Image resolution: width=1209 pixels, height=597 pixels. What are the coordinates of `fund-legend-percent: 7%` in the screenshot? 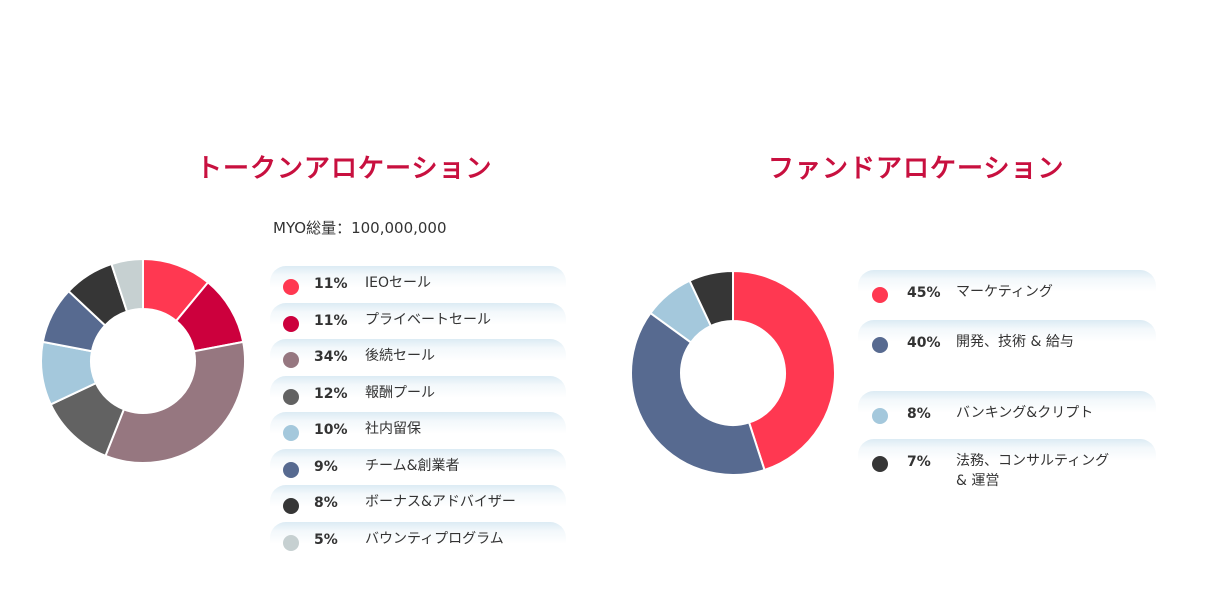 It's located at (919, 462).